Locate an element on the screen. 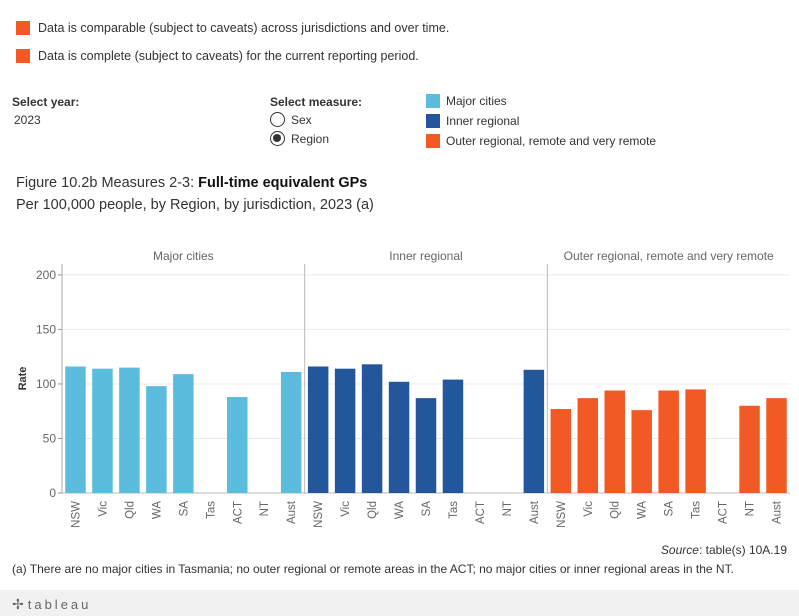  measure-option-label: Sex is located at coordinates (301, 119).